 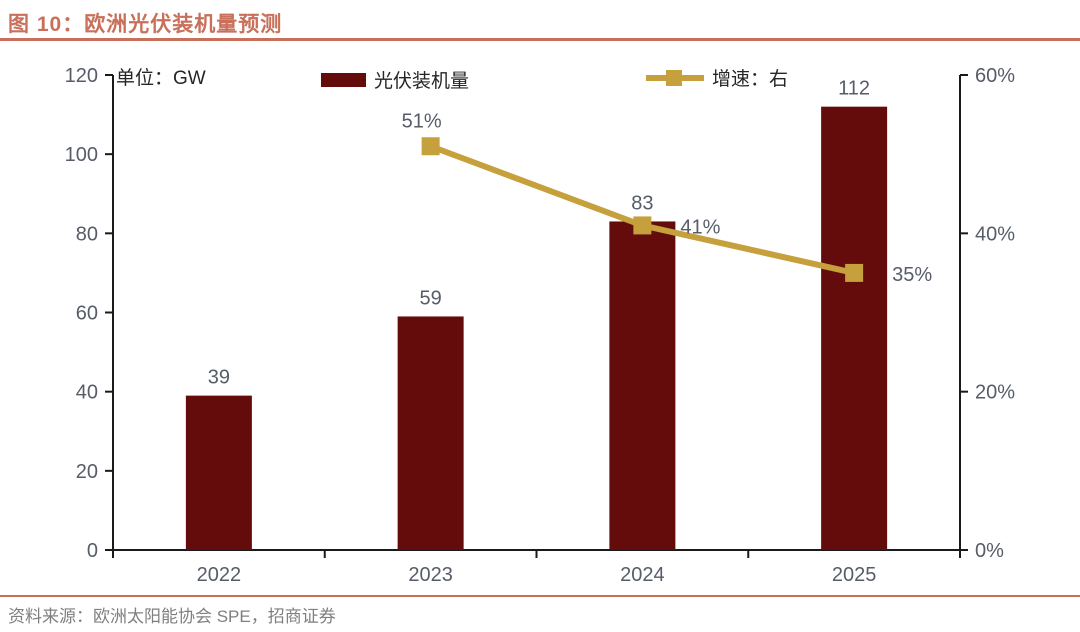 I want to click on bar-2024, so click(x=642, y=386).